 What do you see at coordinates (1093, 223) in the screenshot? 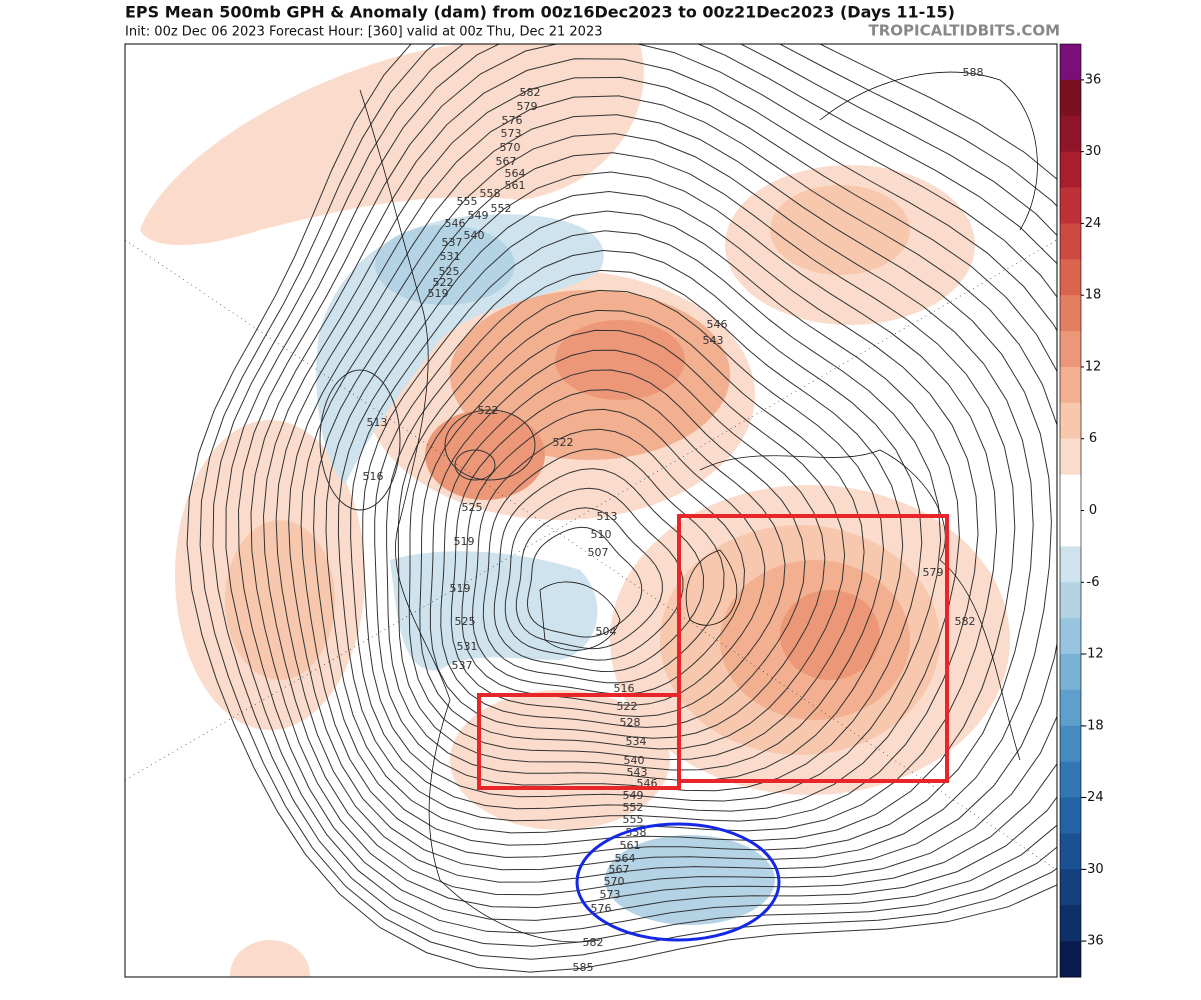
I see `colorbar-tick-label: 24` at bounding box center [1093, 223].